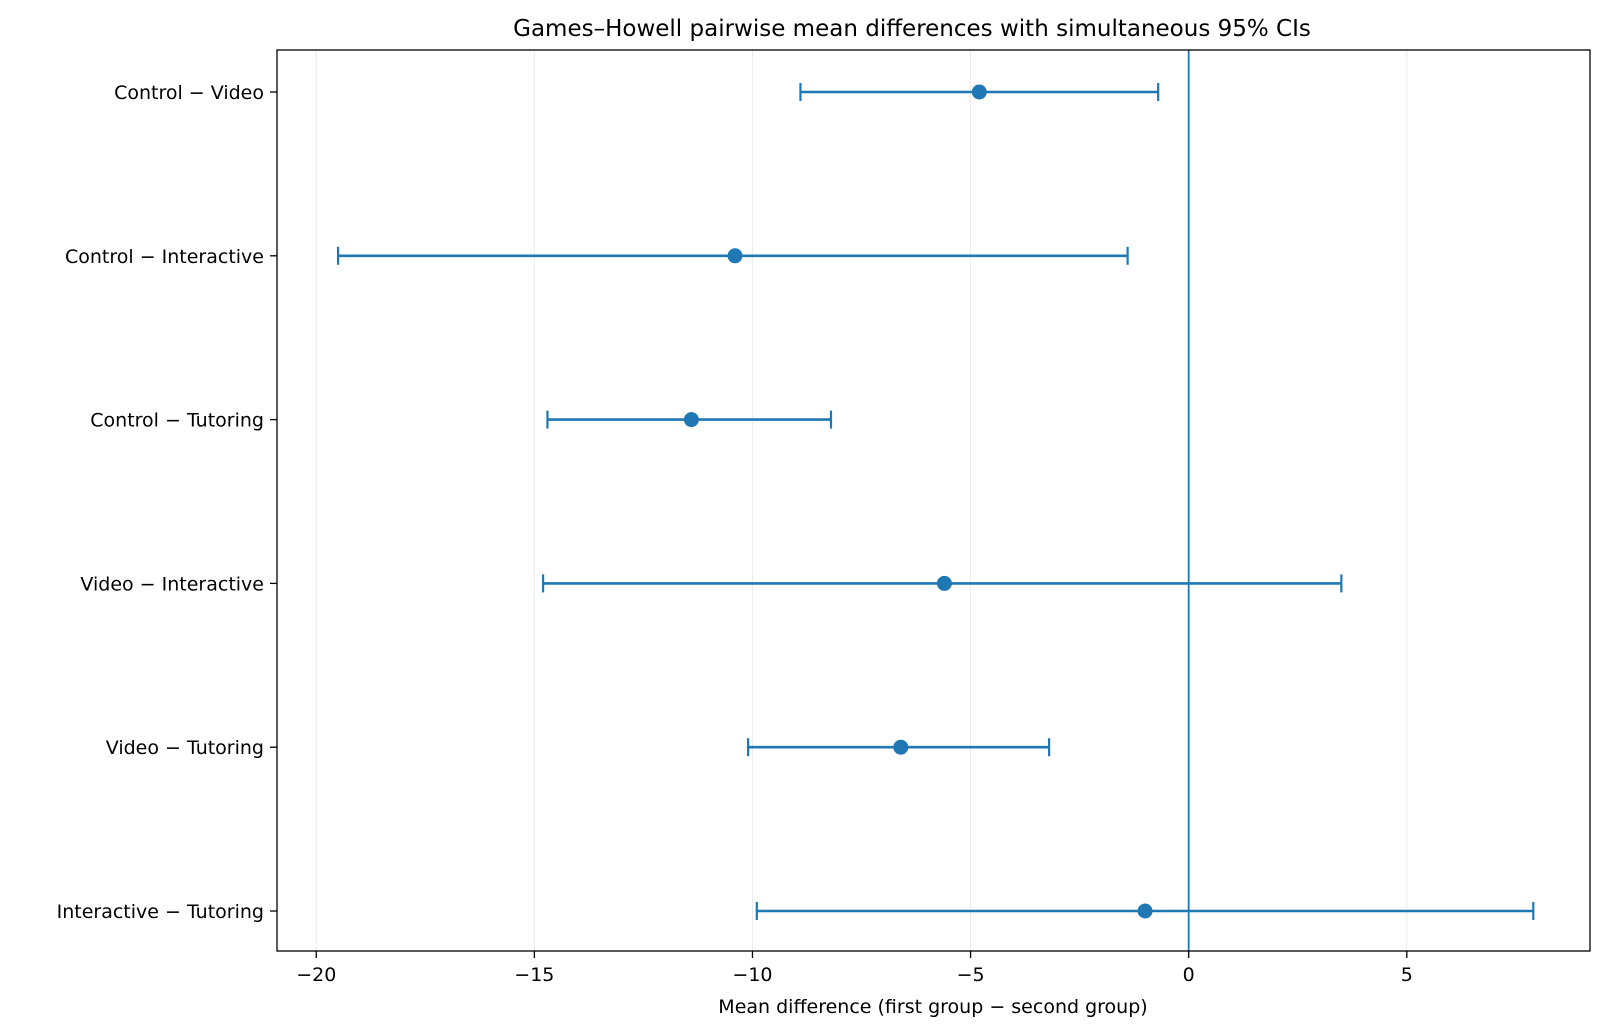 The width and height of the screenshot is (1600, 1030). I want to click on y-tick-label: Video − Tutoring, so click(185, 748).